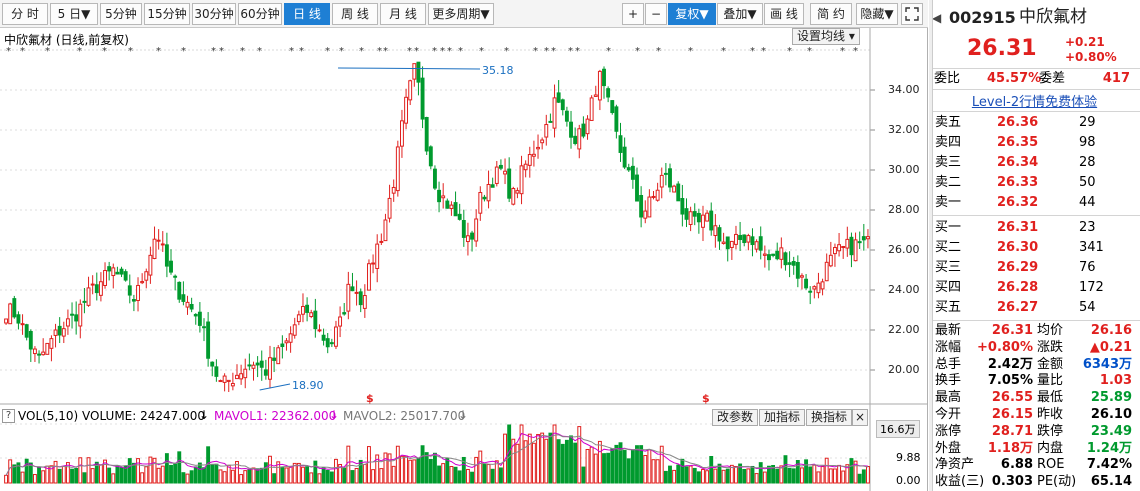 This screenshot has width=1140, height=491. What do you see at coordinates (656, 14) in the screenshot?
I see `zoom-out-button: −` at bounding box center [656, 14].